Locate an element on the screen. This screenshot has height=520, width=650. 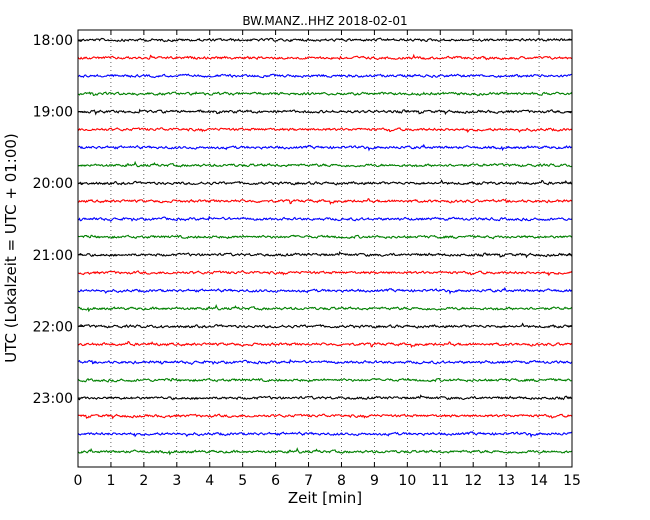
trace-2015 is located at coordinates (325, 201).